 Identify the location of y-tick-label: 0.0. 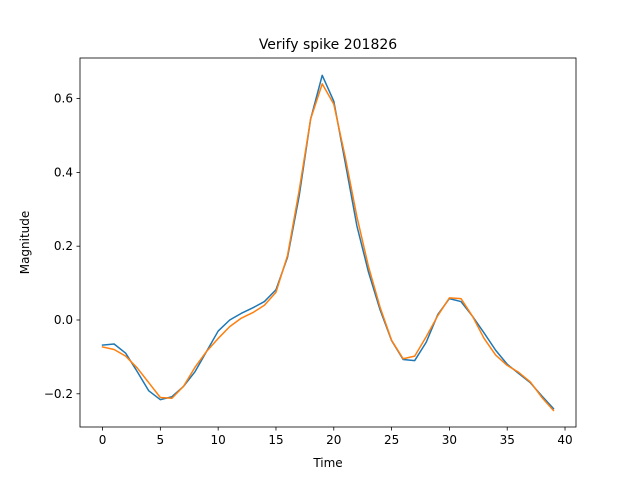
(63, 320).